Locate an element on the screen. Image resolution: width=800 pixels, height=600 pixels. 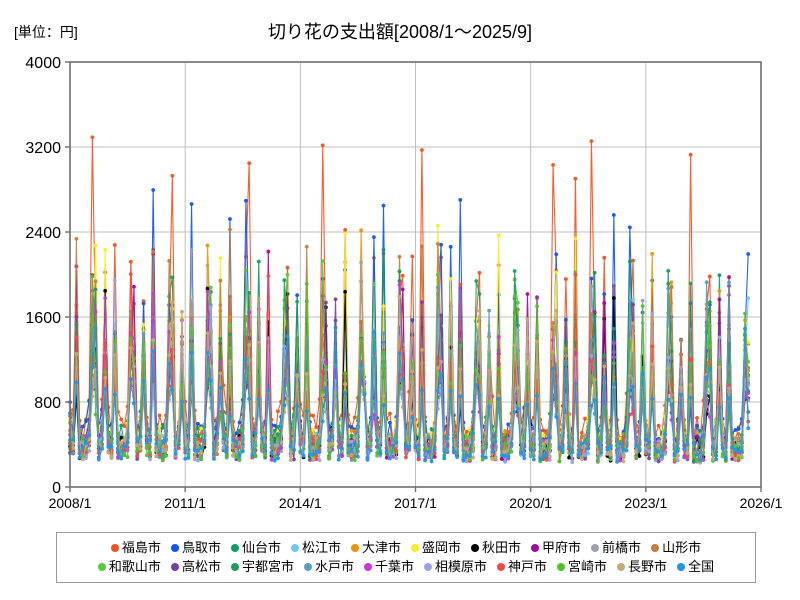
legend-item-盛岡市: 盛岡市 is located at coordinates (436, 547).